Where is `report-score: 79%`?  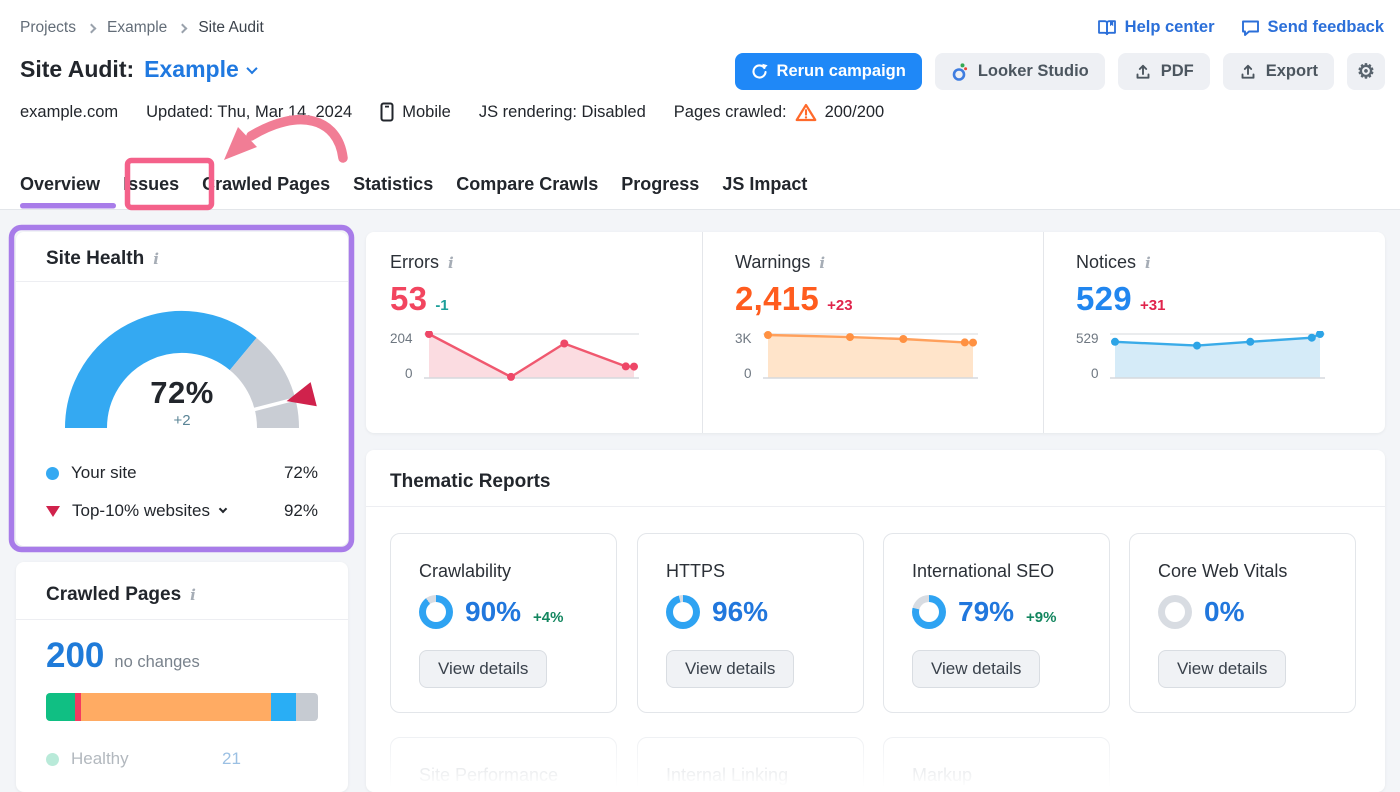
report-score: 79% is located at coordinates (986, 611).